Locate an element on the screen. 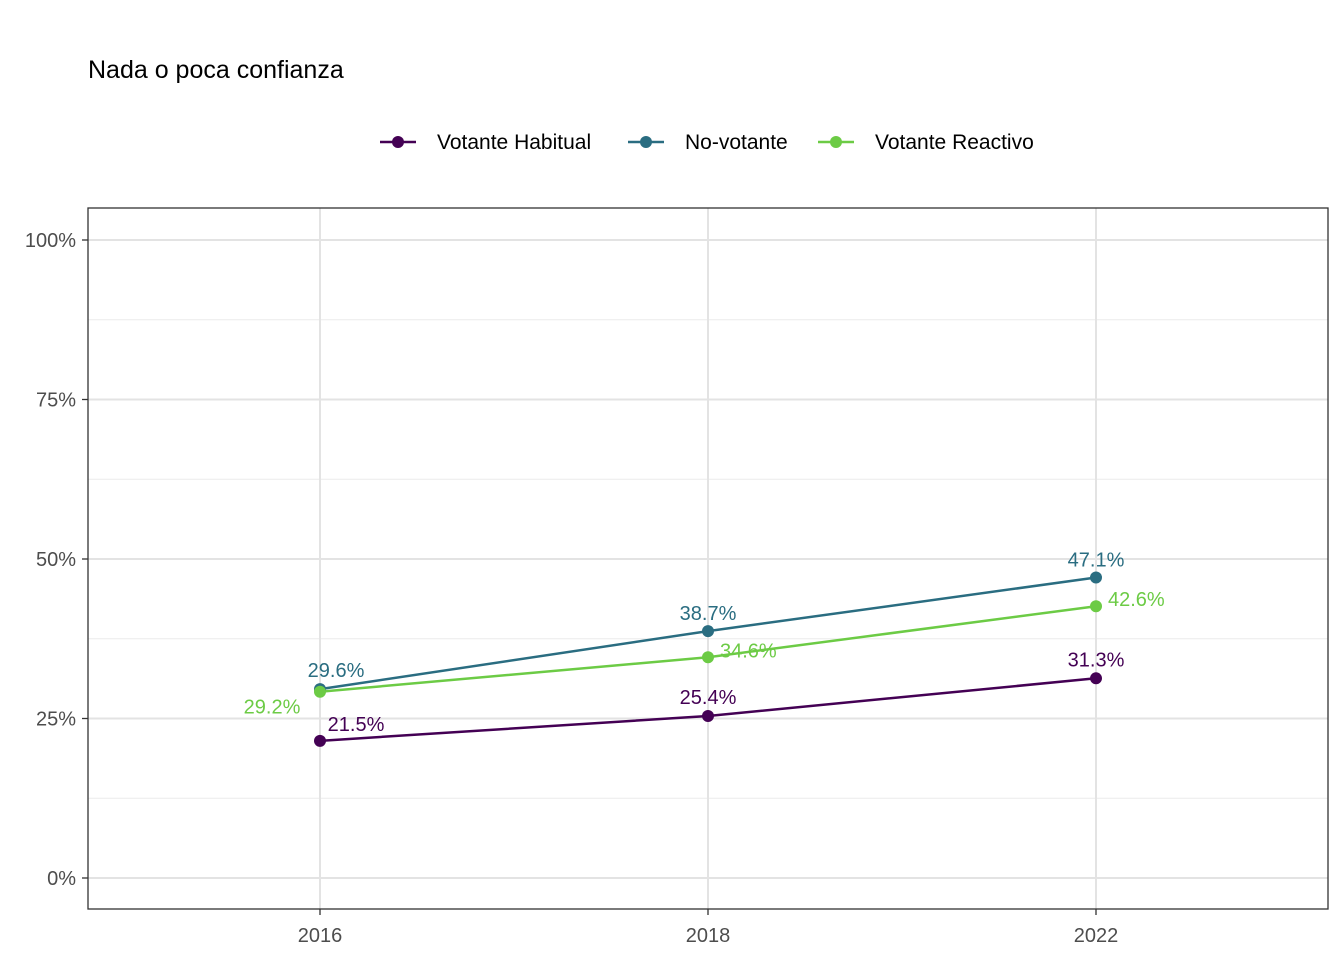 The image size is (1344, 960). legend-label: No-votante is located at coordinates (736, 142).